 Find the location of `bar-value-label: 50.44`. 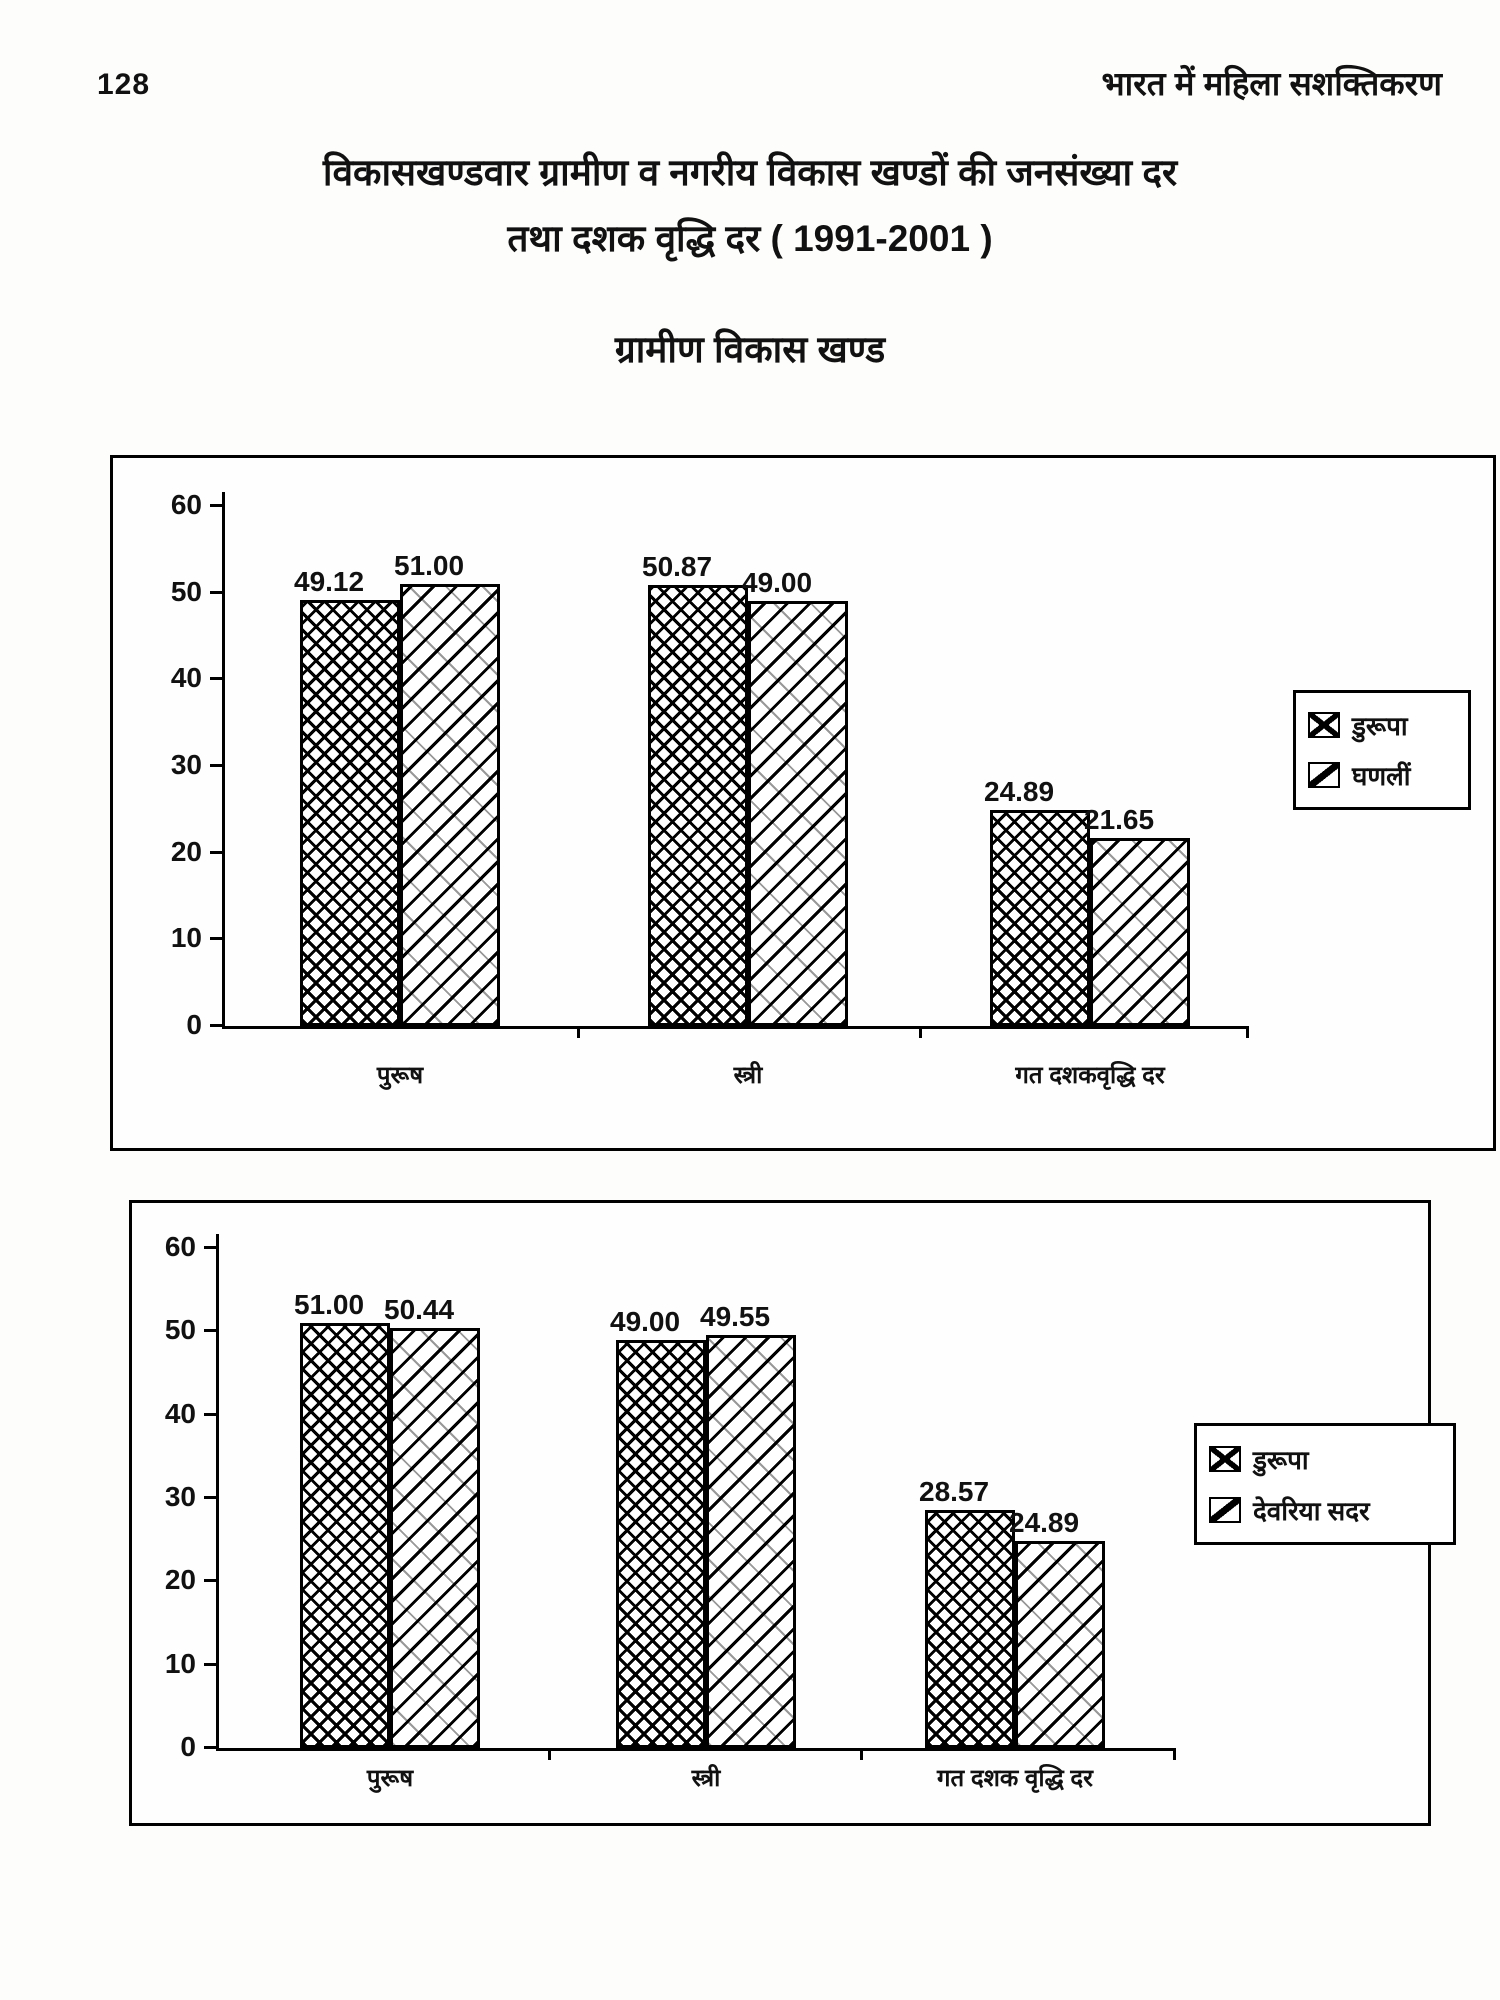

bar-value-label: 50.44 is located at coordinates (419, 1309).